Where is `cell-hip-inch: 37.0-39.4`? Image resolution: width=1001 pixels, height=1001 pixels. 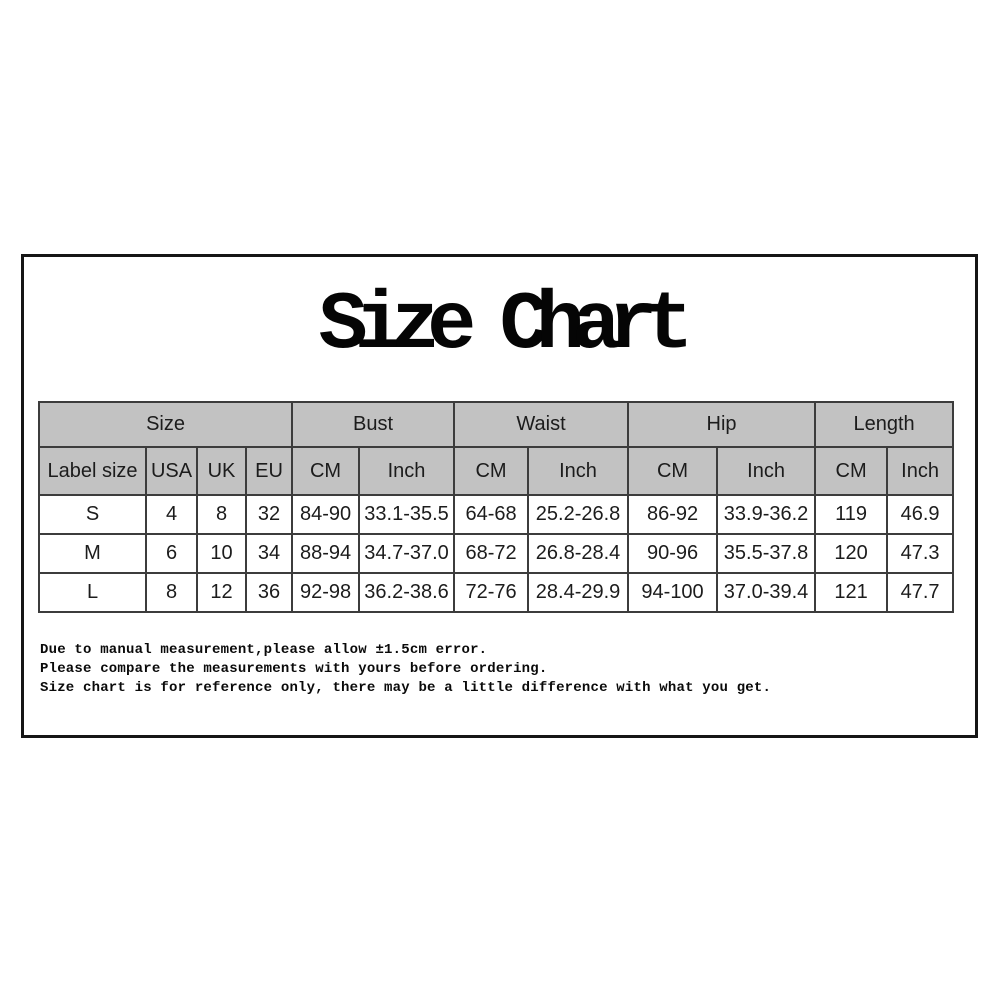
cell-hip-inch: 37.0-39.4 is located at coordinates (766, 592).